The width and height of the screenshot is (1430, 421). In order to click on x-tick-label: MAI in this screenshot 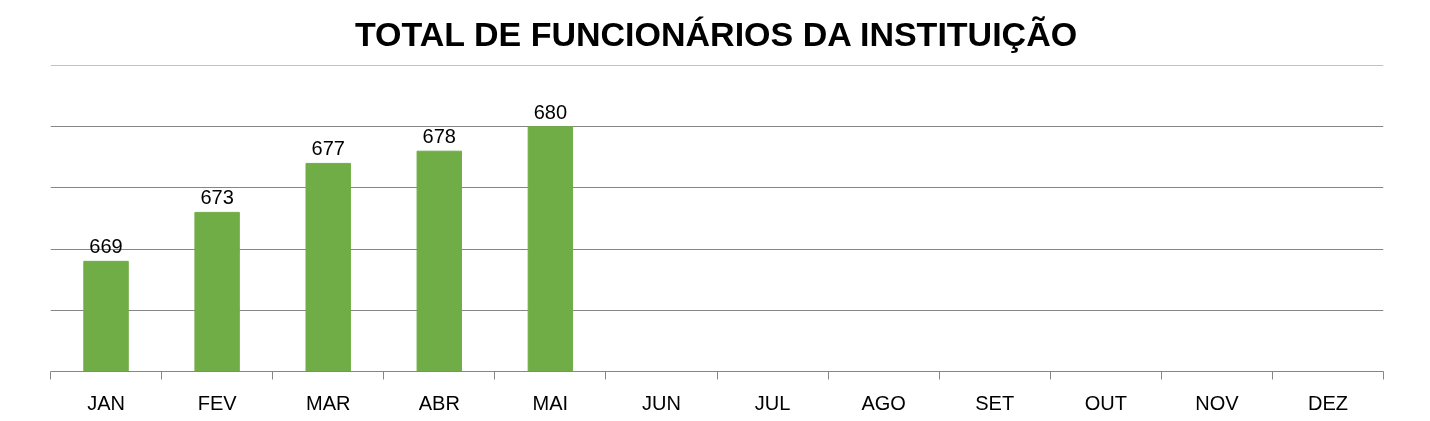, I will do `click(550, 402)`.